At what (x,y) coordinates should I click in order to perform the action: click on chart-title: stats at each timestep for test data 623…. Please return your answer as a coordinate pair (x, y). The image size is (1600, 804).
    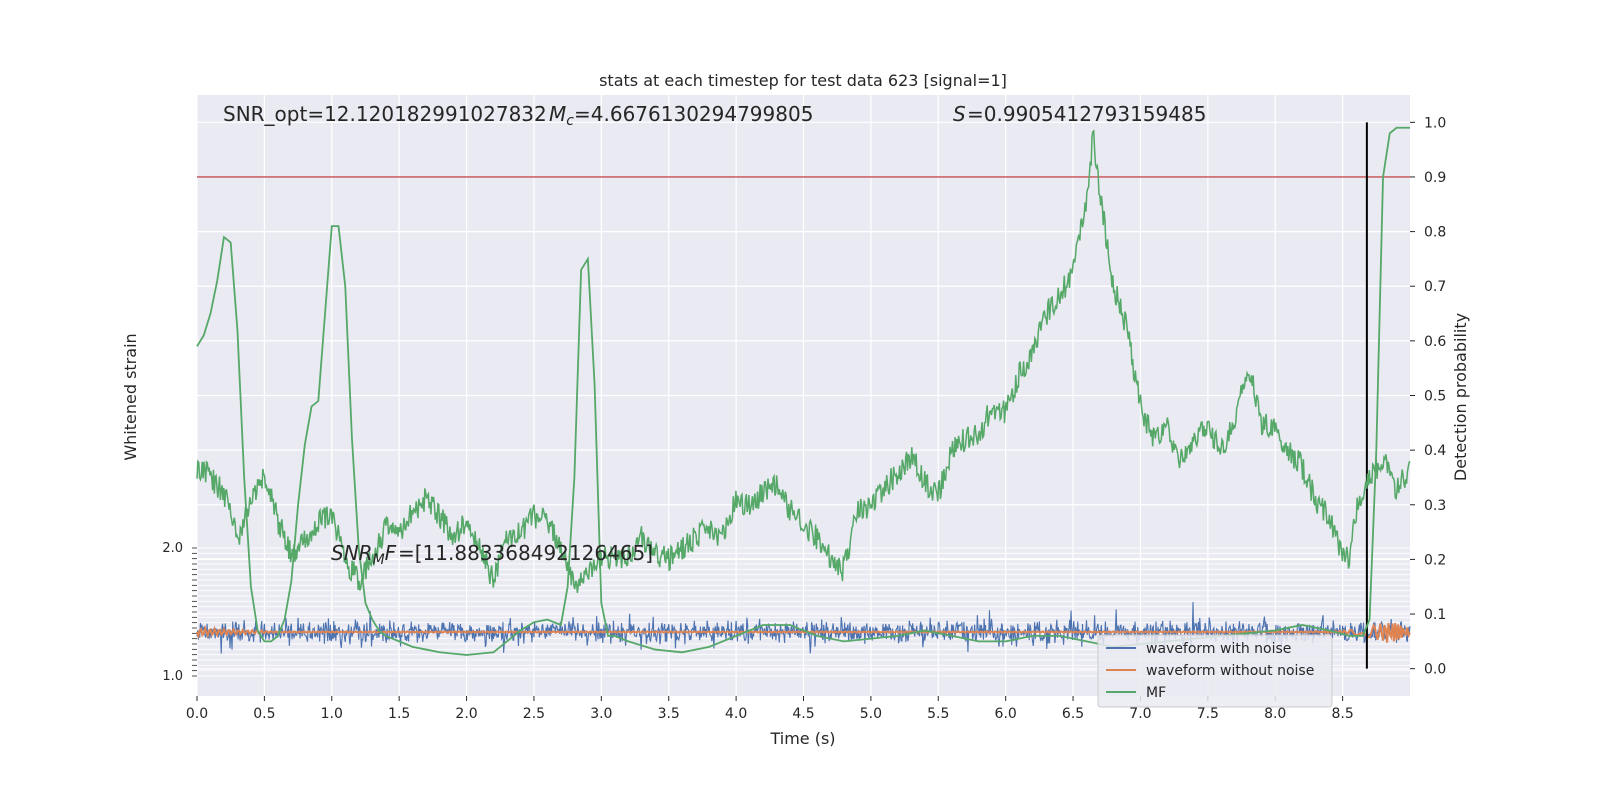
    Looking at the image, I should click on (803, 80).